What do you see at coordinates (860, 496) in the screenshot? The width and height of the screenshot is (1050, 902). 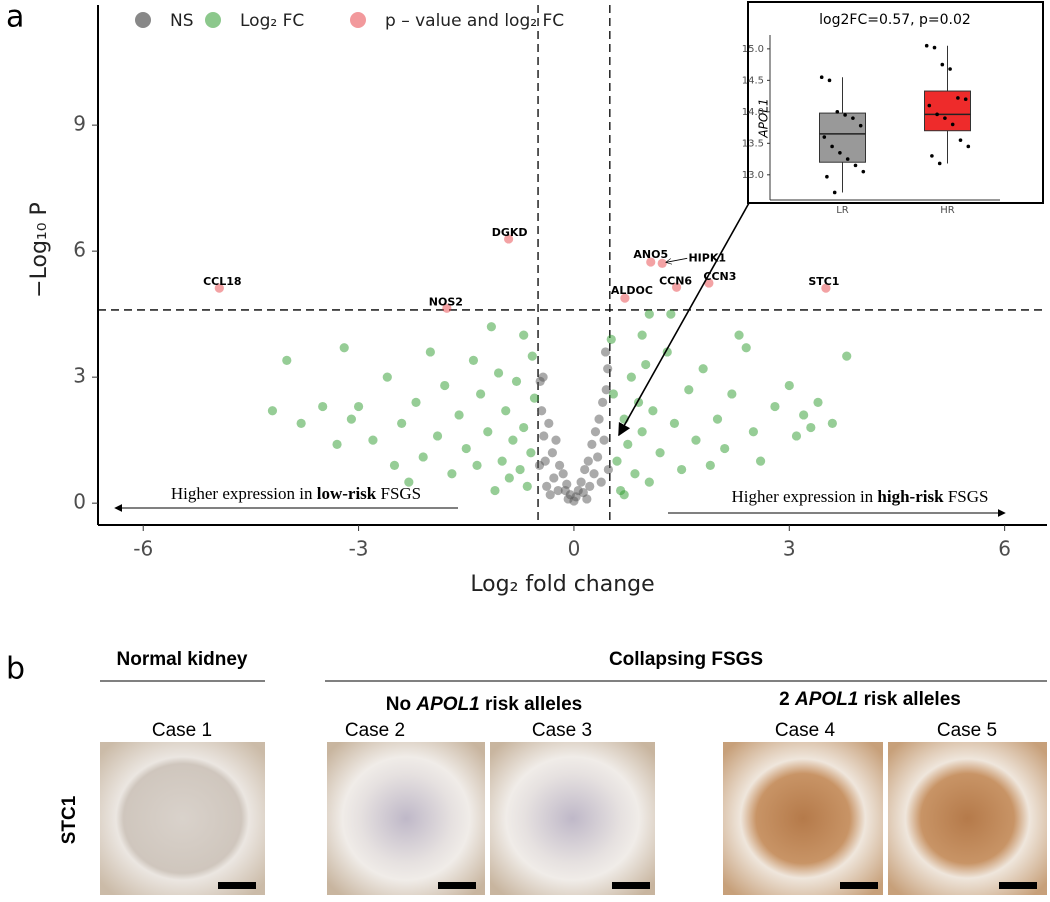 I see `annotation: Higher expression in high-risk FSGS` at bounding box center [860, 496].